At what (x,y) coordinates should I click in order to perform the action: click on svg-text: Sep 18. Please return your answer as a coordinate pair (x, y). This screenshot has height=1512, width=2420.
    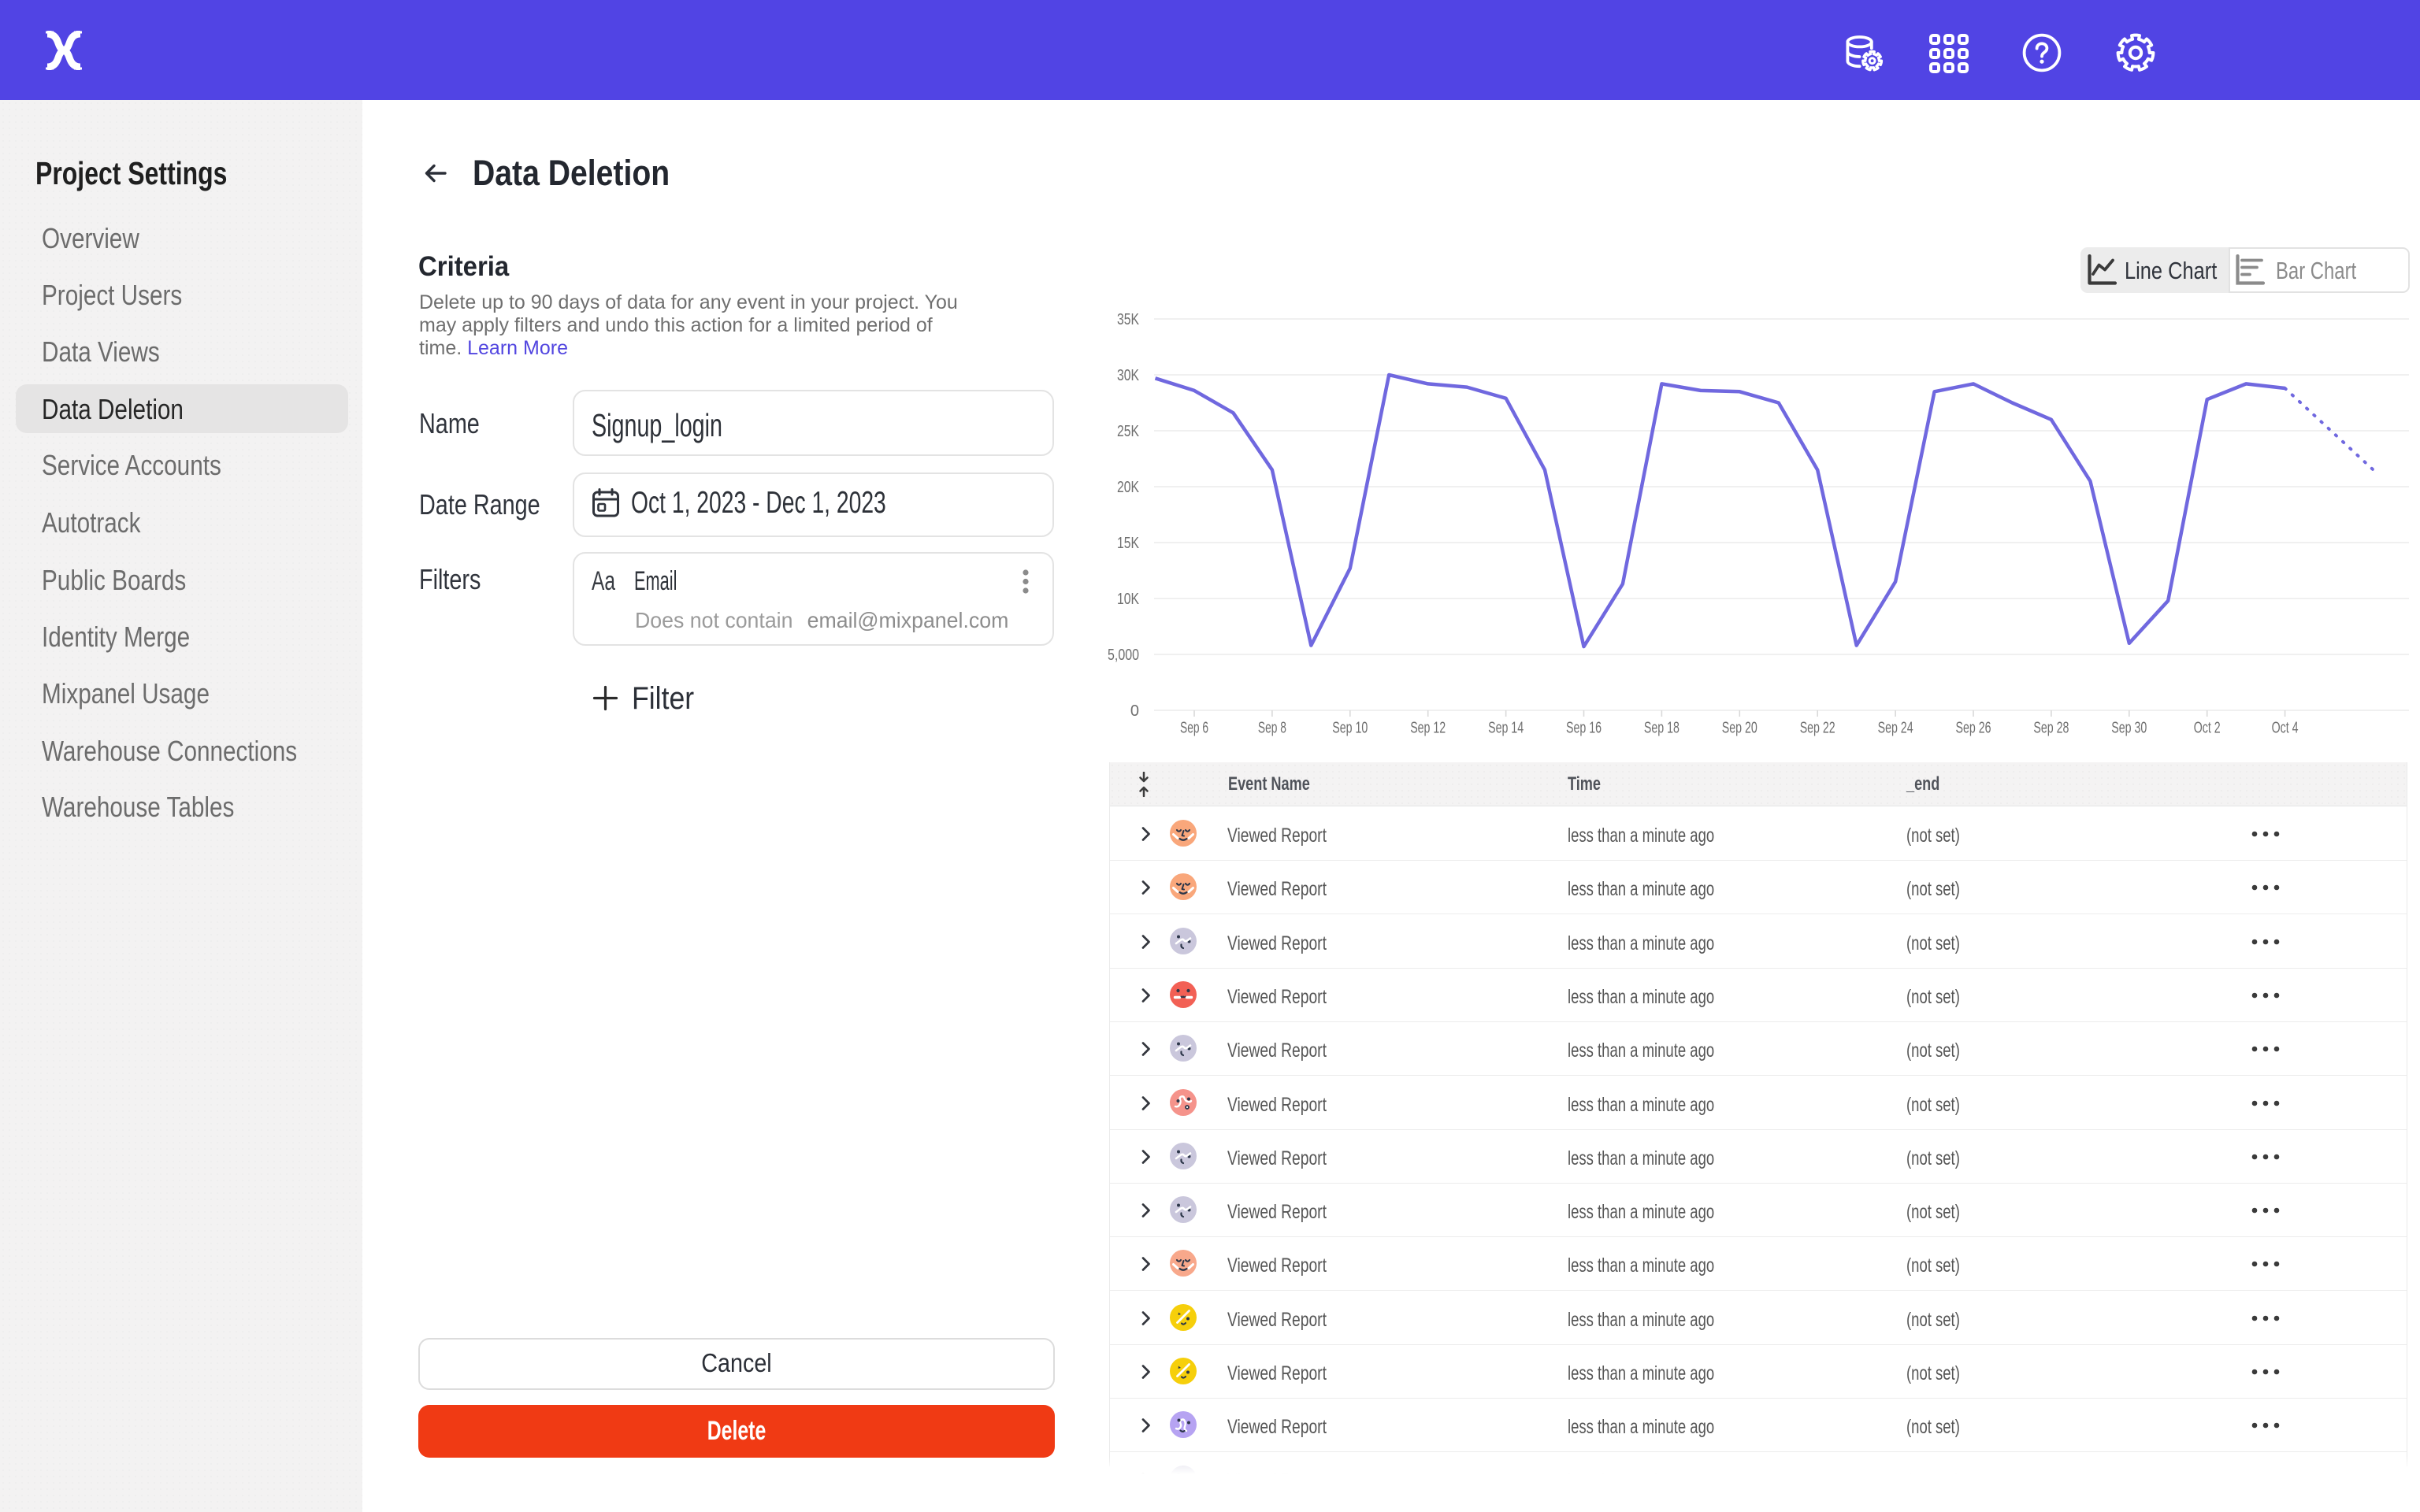
    Looking at the image, I should click on (1662, 728).